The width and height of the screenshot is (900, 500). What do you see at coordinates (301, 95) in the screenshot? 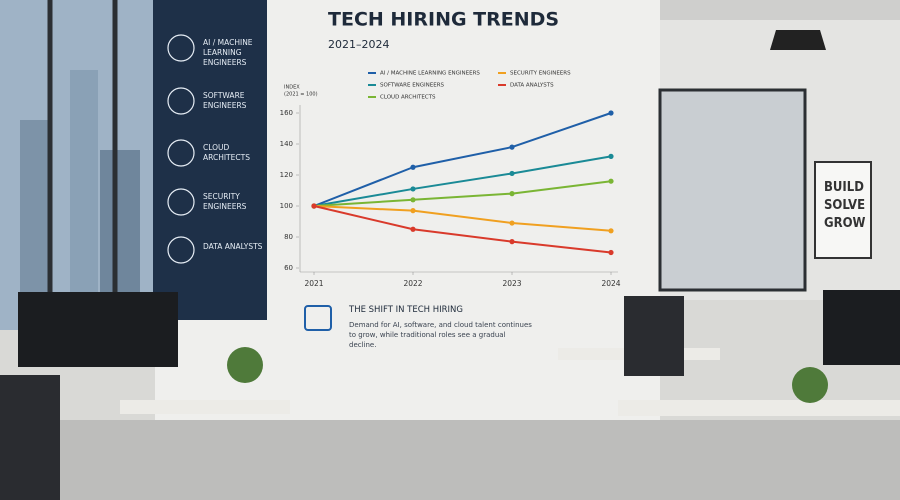
I see `y-axis-label: (2021 = 100)` at bounding box center [301, 95].